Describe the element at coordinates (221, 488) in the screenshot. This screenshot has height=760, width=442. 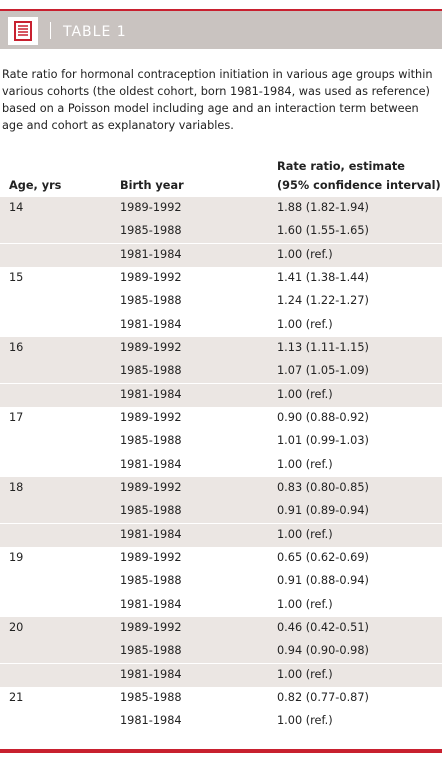
I see `table-row: 18 1989-1992 0.83 (0.80-0.85)` at that location.